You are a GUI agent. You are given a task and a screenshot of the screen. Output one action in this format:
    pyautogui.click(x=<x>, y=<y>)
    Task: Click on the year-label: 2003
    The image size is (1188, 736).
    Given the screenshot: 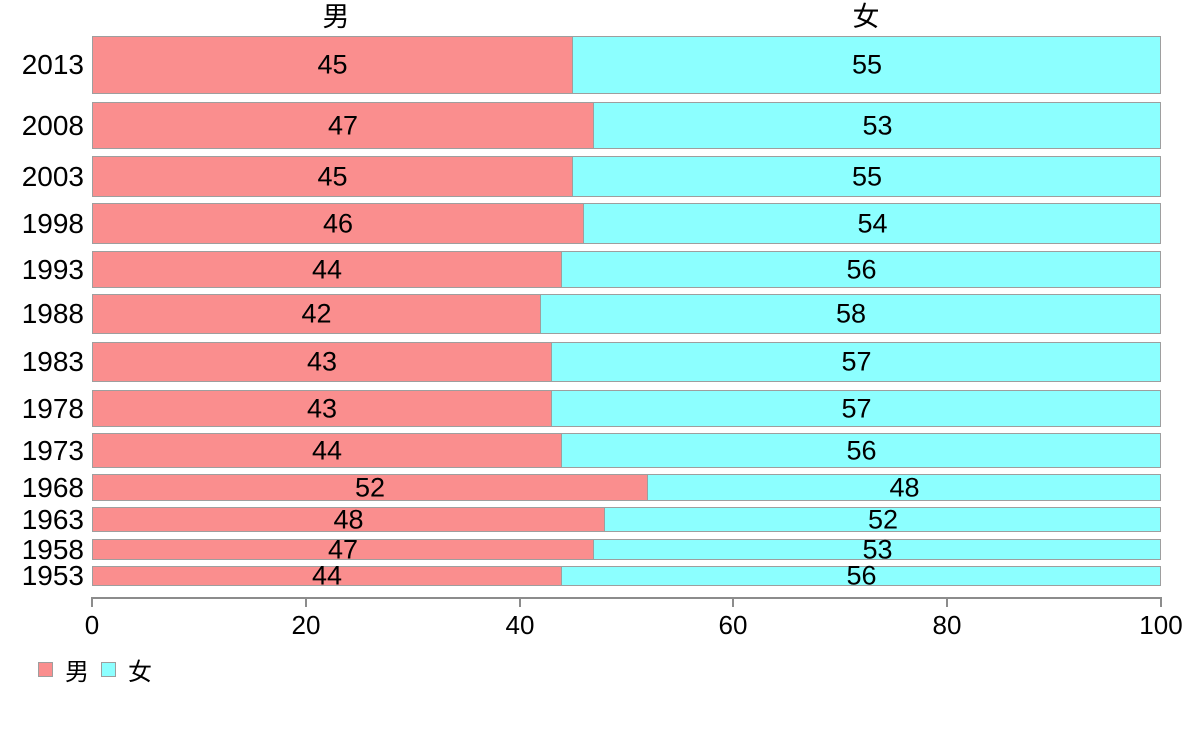 What is the action you would take?
    pyautogui.click(x=52, y=176)
    